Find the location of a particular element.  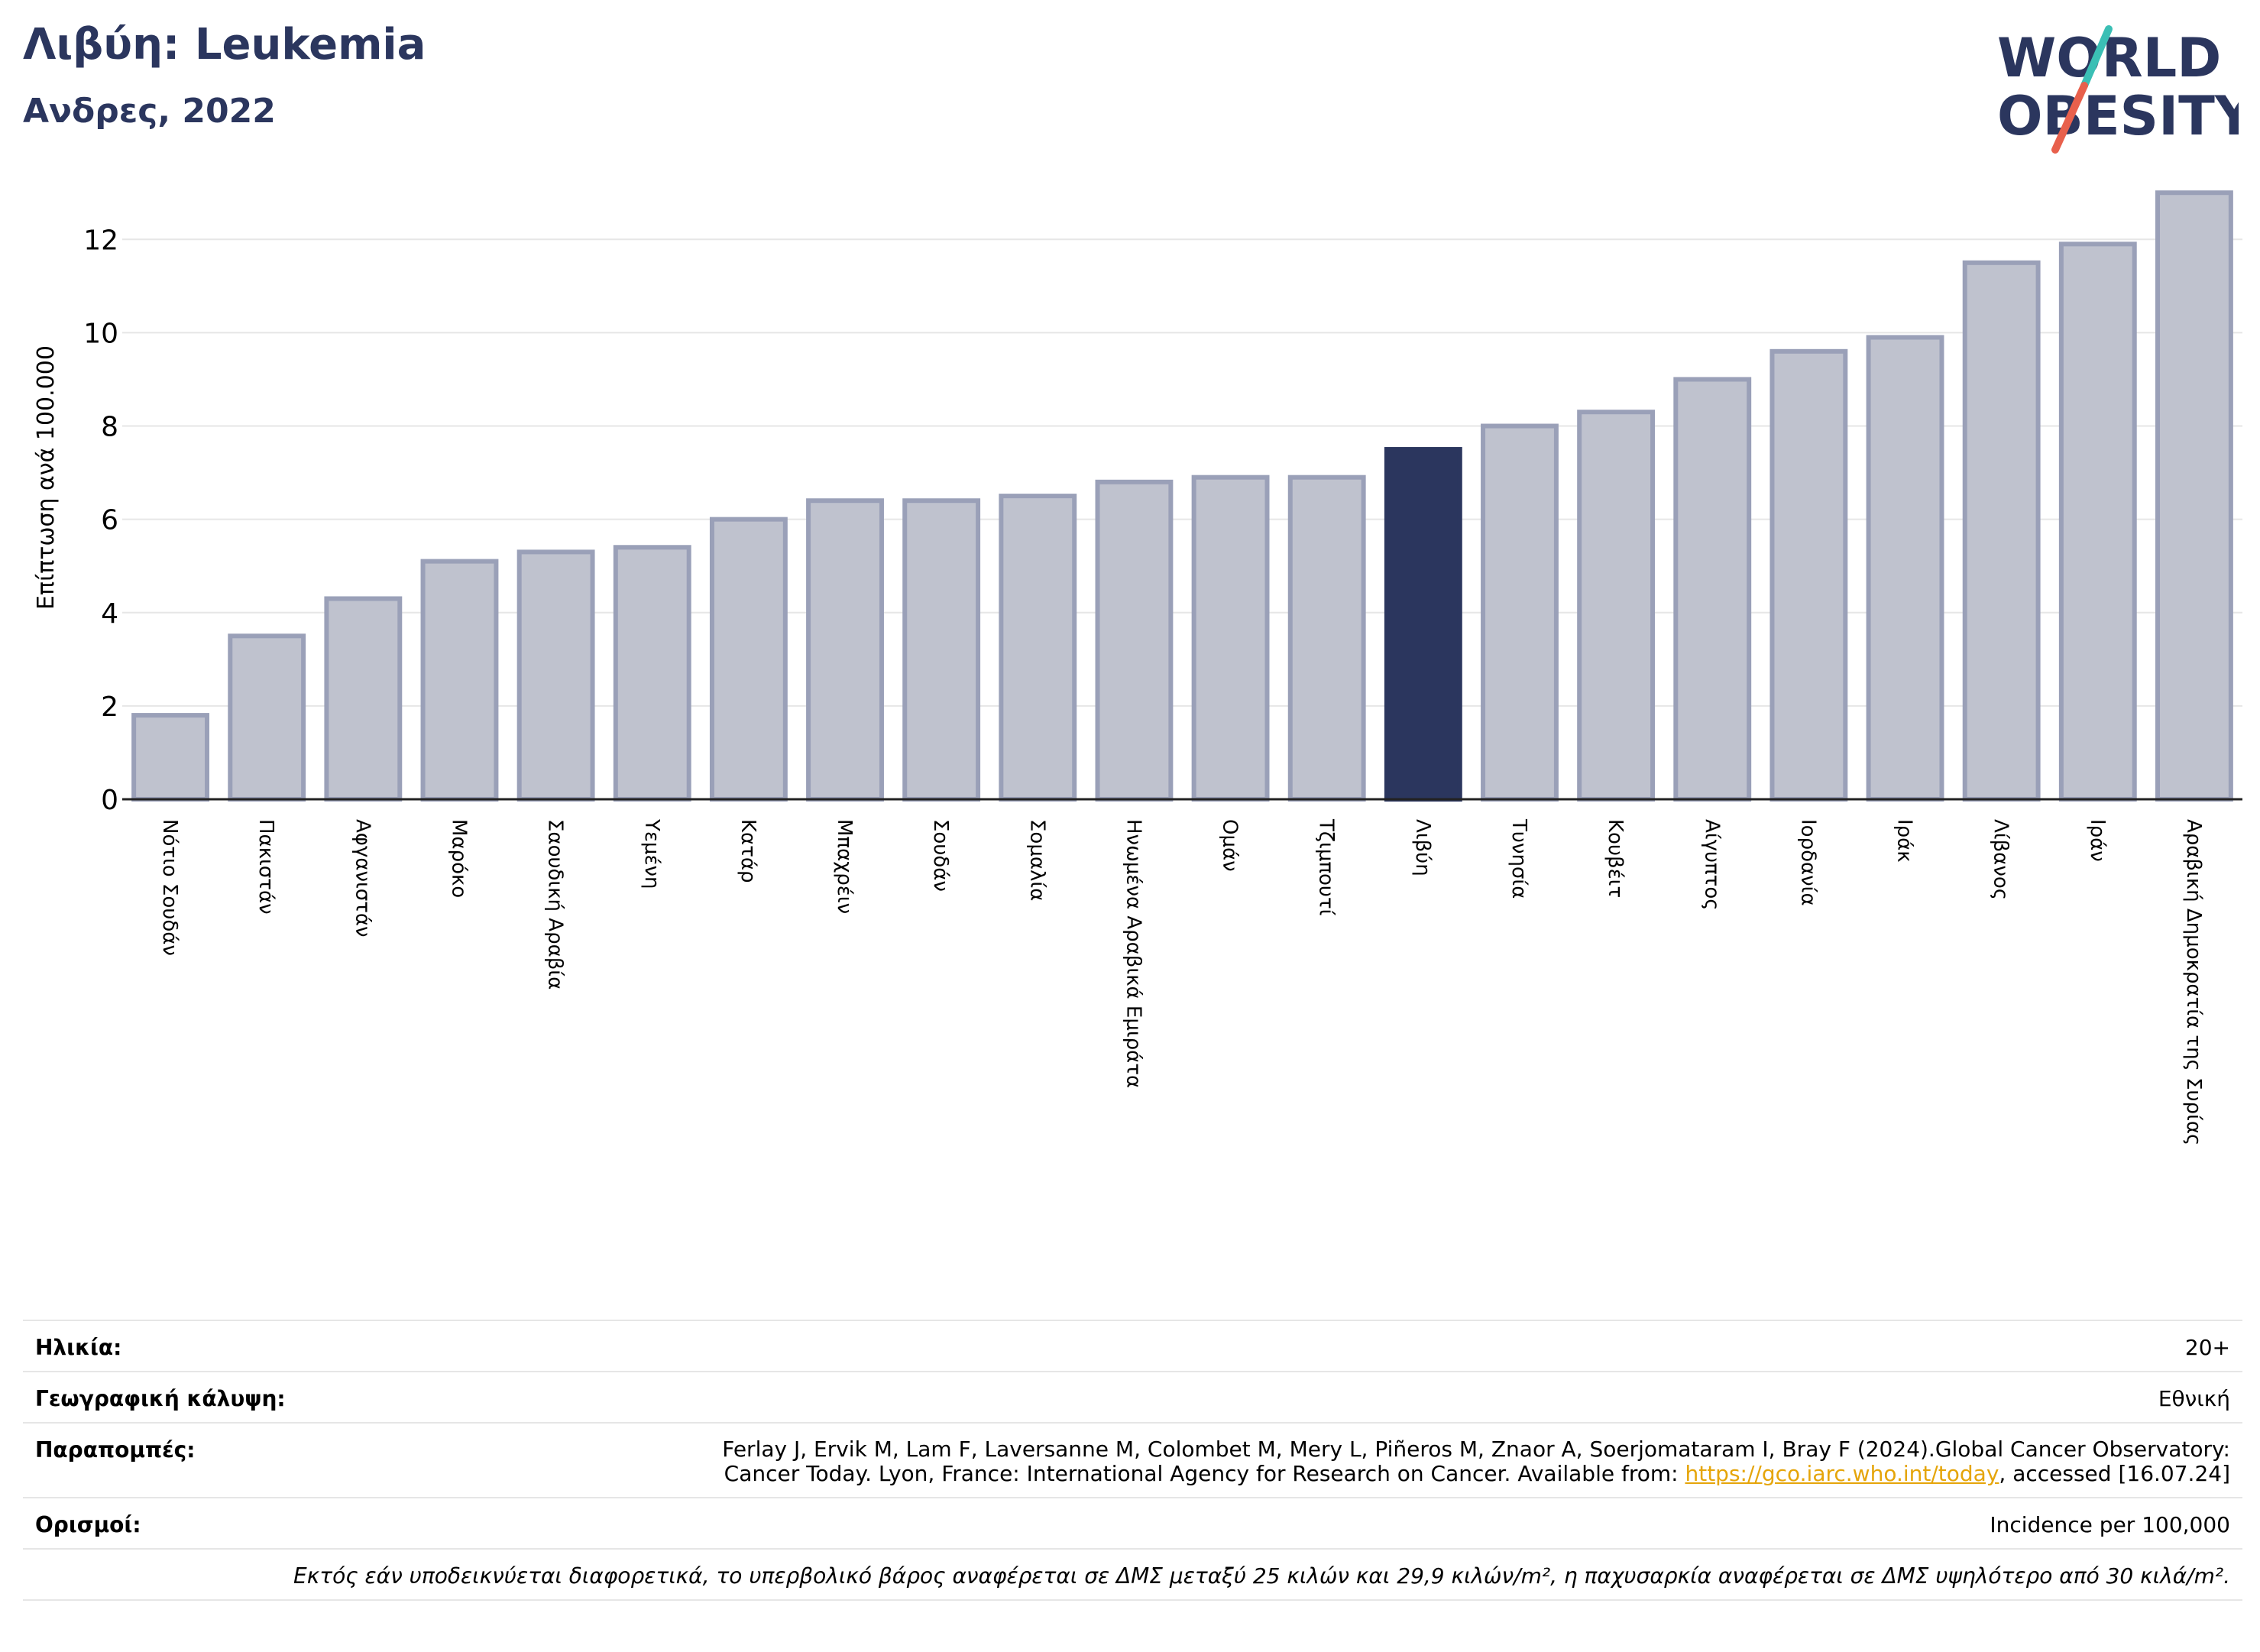

y-tick-label: 0 is located at coordinates (109, 800).